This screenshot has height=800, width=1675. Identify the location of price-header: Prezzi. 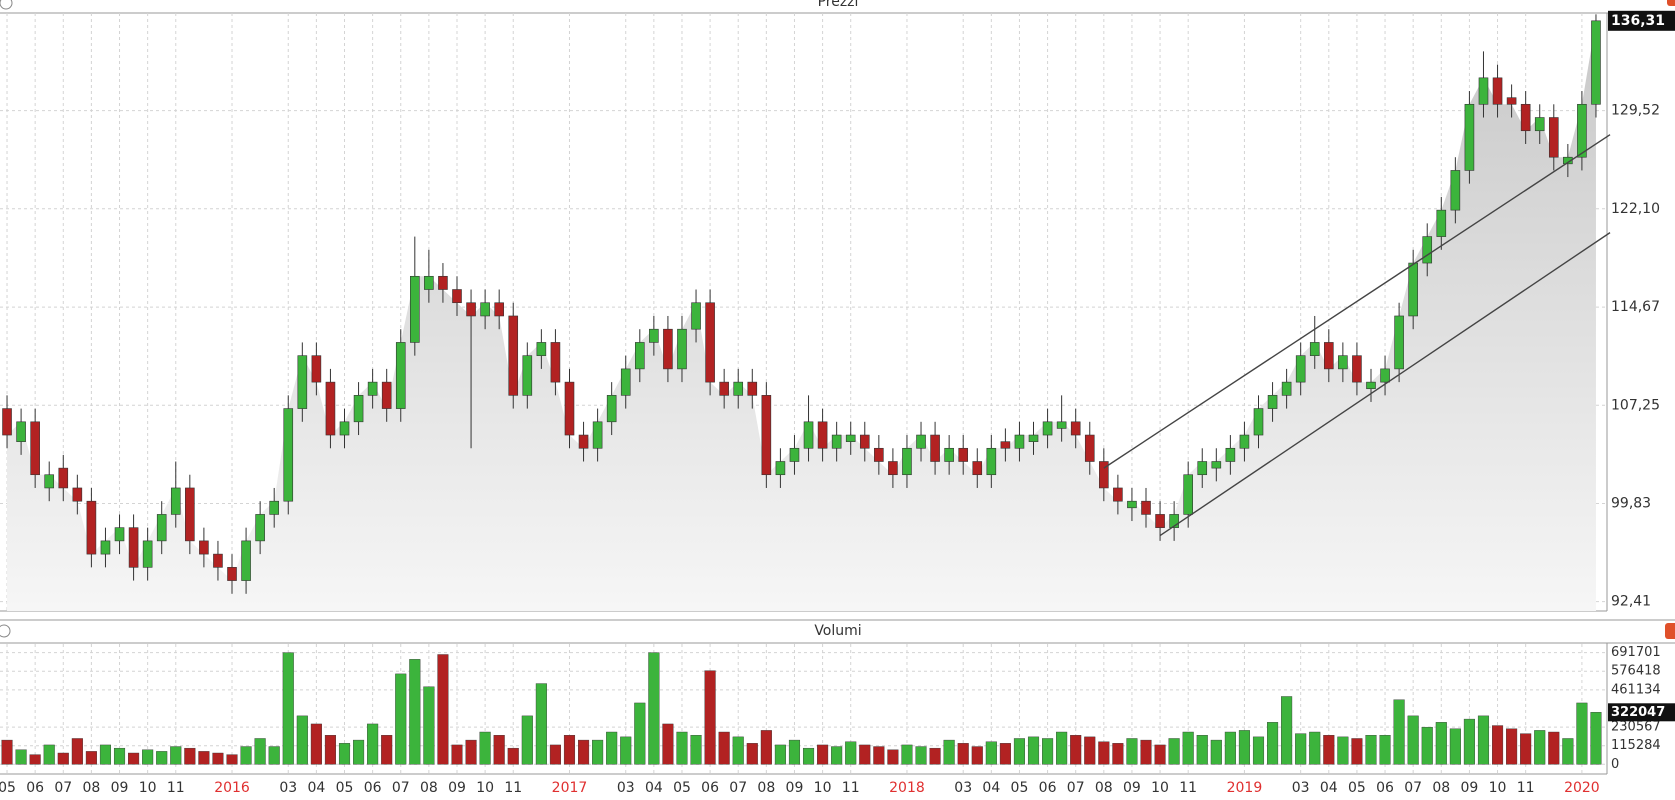
(837, 7).